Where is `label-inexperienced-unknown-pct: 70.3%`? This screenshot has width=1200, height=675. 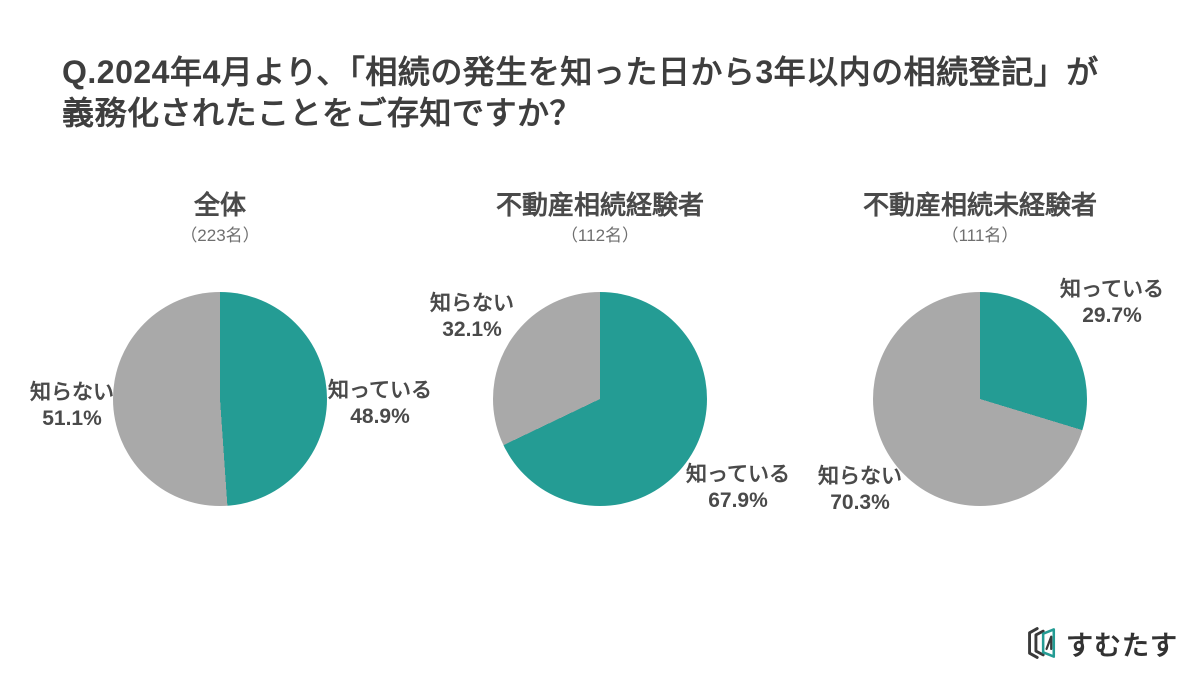
label-inexperienced-unknown-pct: 70.3% is located at coordinates (860, 502).